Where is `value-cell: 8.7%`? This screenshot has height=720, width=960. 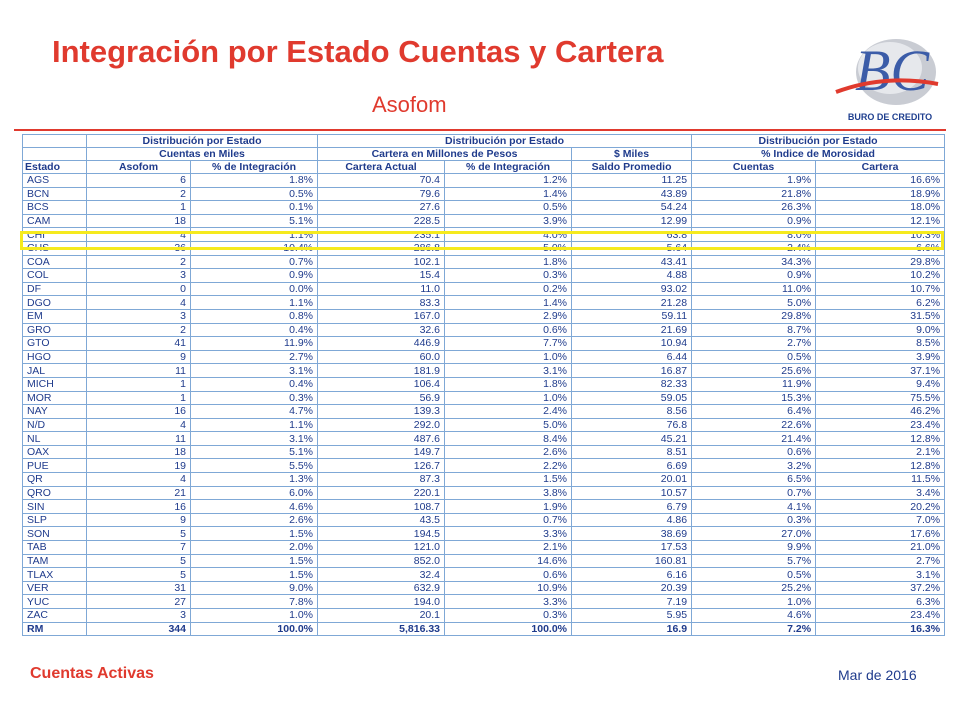 value-cell: 8.7% is located at coordinates (754, 330).